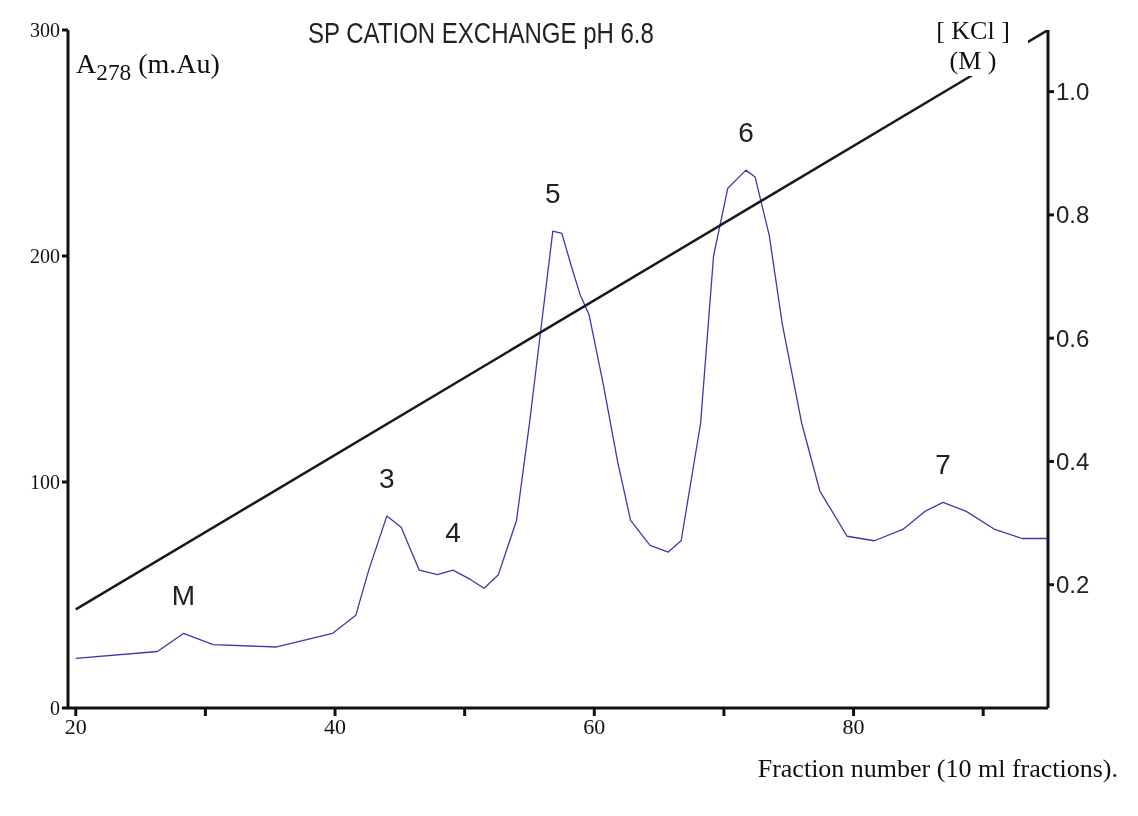 This screenshot has width=1138, height=816. I want to click on annotation: 7, so click(943, 465).